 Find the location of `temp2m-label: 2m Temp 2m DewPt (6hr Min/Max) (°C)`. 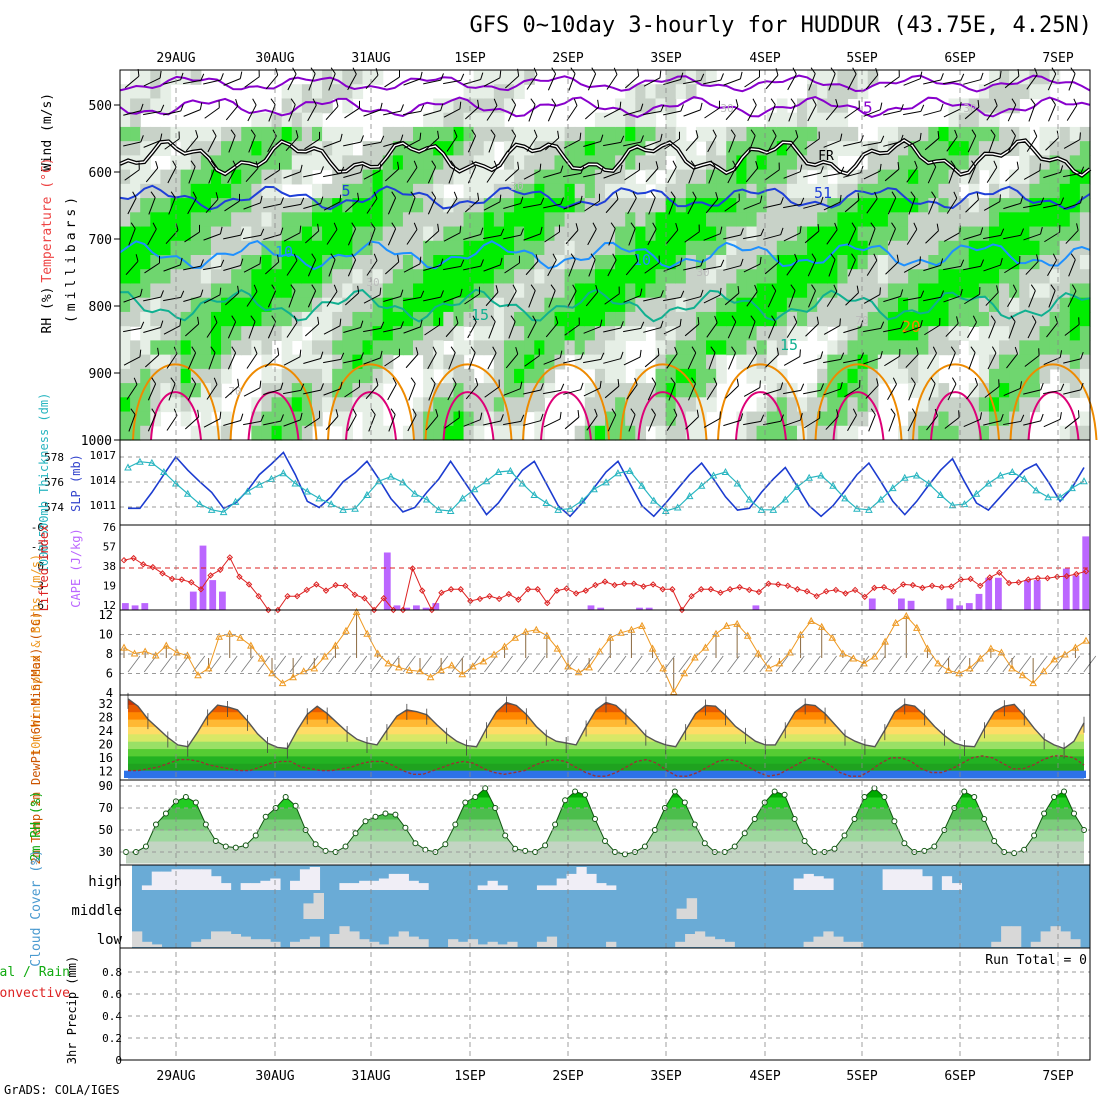

temp2m-label: 2m Temp 2m DewPt (6hr Min/Max) (°C) is located at coordinates (36, 738).